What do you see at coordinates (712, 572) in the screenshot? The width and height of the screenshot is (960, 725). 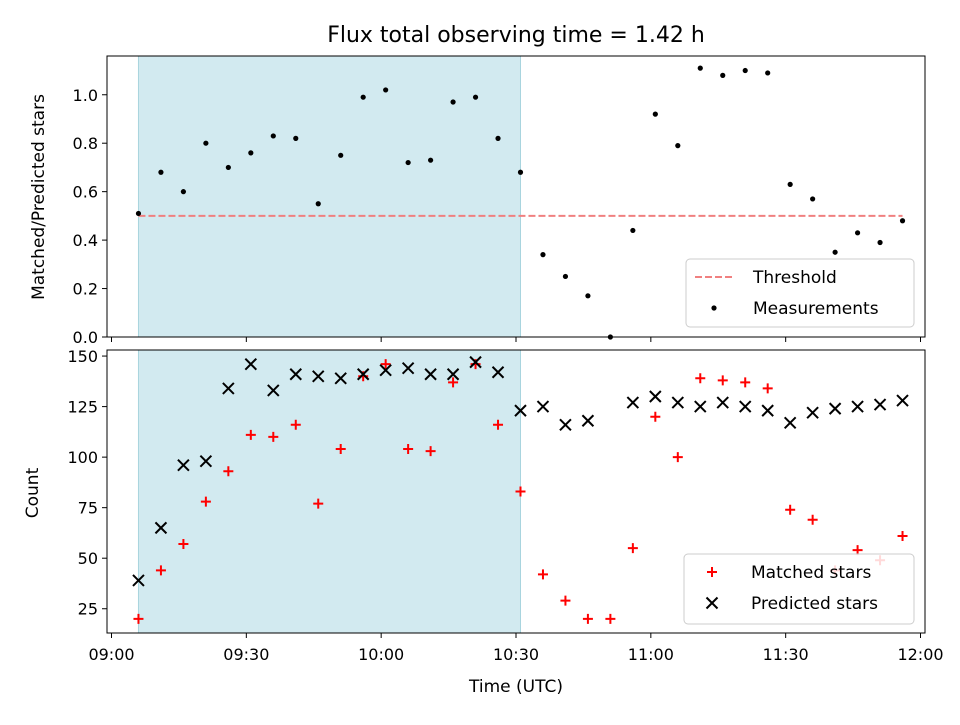 I see `legend-matched-swatch` at bounding box center [712, 572].